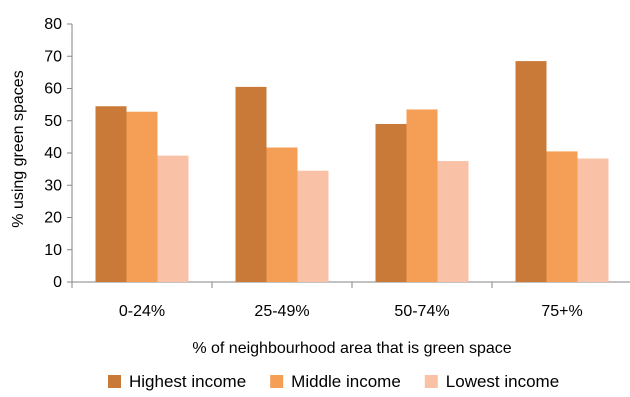 The height and width of the screenshot is (397, 630). Describe the element at coordinates (421, 311) in the screenshot. I see `x-tick-label: 50-74%` at that location.